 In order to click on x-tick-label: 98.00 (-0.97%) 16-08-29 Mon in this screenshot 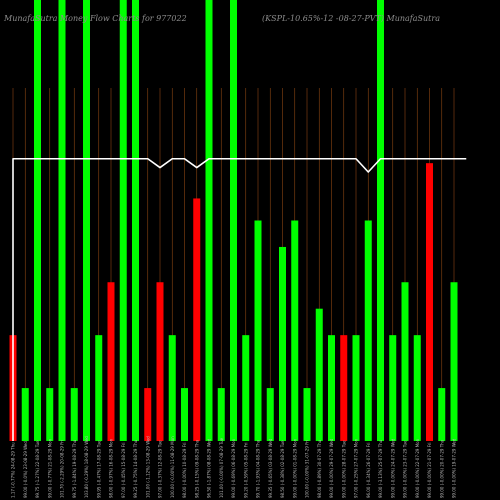, I will do `click(111, 468)`.